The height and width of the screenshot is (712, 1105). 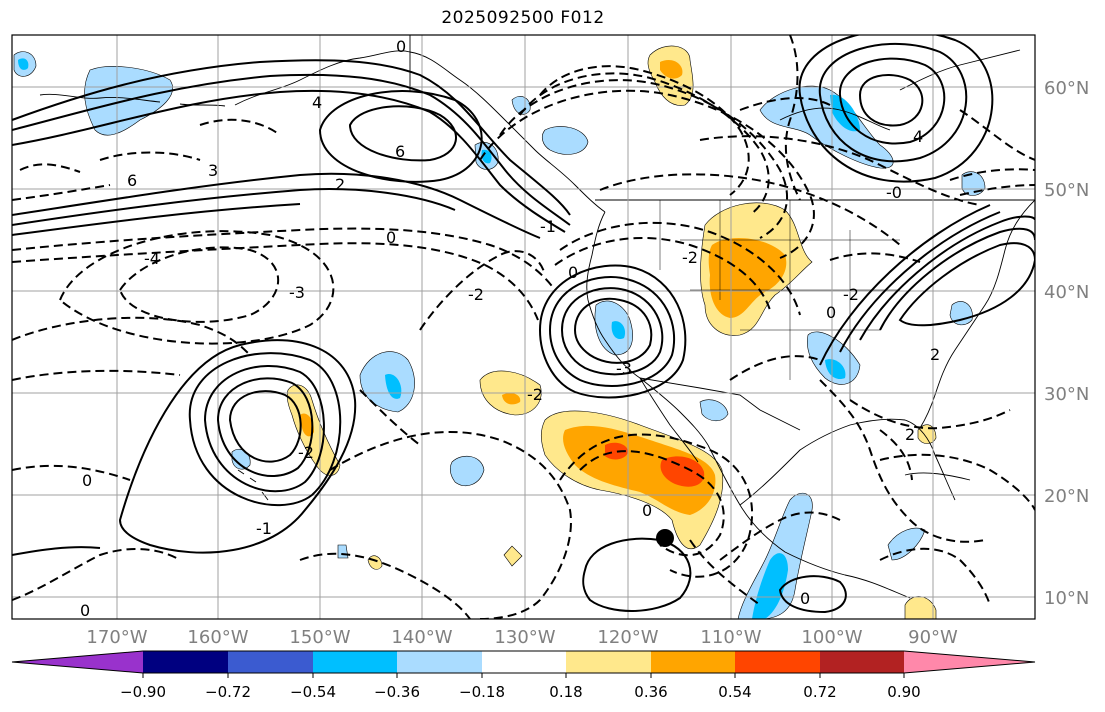 I want to click on point-marker, so click(x=665, y=538).